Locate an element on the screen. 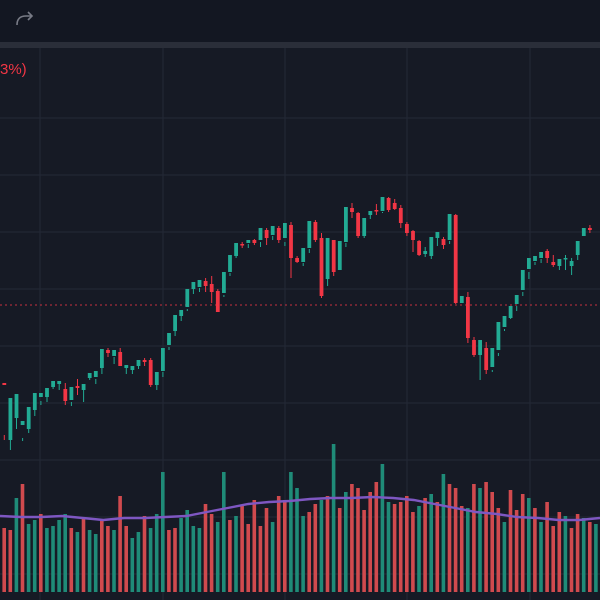 The height and width of the screenshot is (600, 600). toolbar-separator is located at coordinates (300, 45).